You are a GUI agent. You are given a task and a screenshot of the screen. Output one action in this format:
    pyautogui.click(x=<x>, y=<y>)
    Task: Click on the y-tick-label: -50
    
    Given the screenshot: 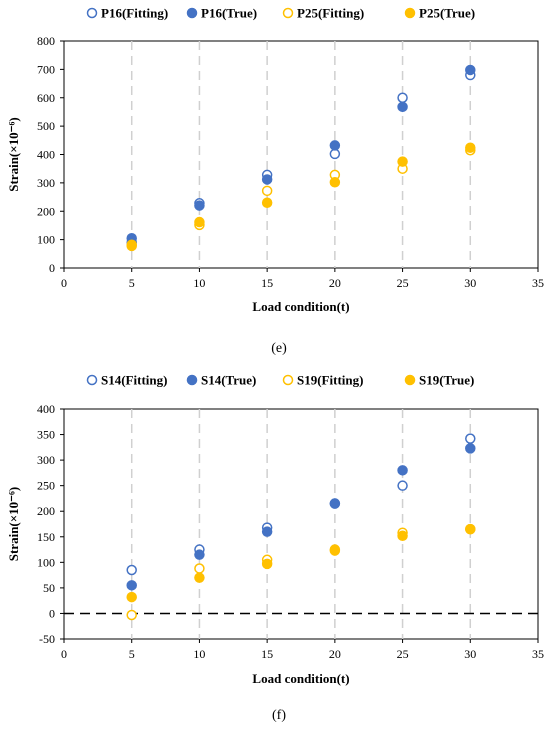 What is the action you would take?
    pyautogui.click(x=47, y=639)
    